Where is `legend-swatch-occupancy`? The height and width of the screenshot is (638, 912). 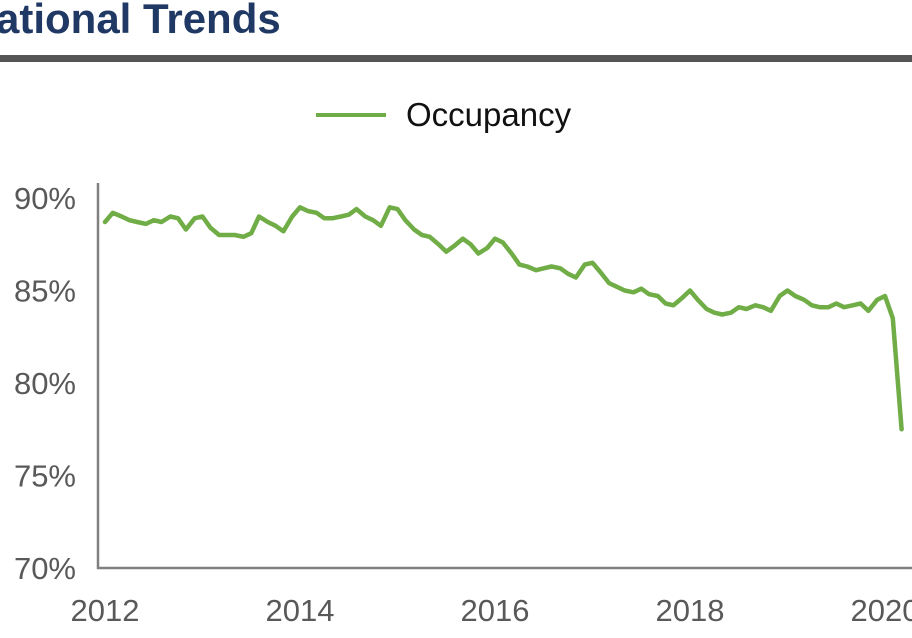
legend-swatch-occupancy is located at coordinates (351, 114).